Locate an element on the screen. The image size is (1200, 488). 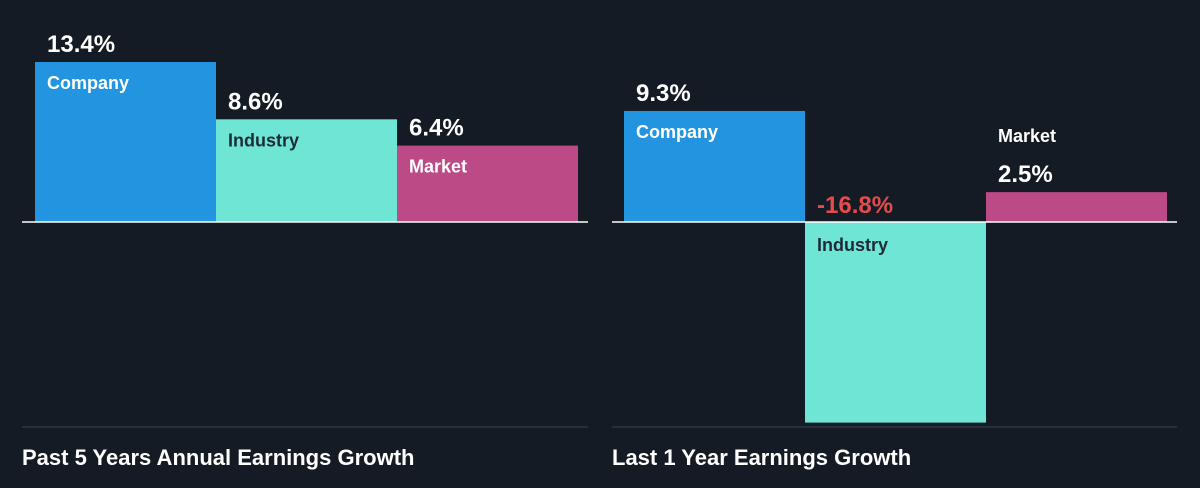
value-label-industry: 8.6% is located at coordinates (255, 101).